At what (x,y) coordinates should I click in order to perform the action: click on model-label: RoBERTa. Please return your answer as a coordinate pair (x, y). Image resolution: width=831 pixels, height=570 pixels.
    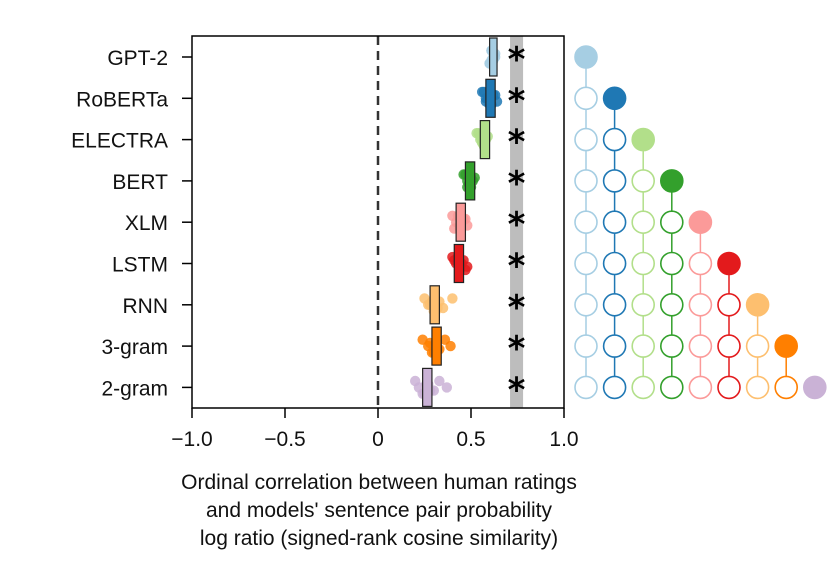
    Looking at the image, I should click on (122, 99).